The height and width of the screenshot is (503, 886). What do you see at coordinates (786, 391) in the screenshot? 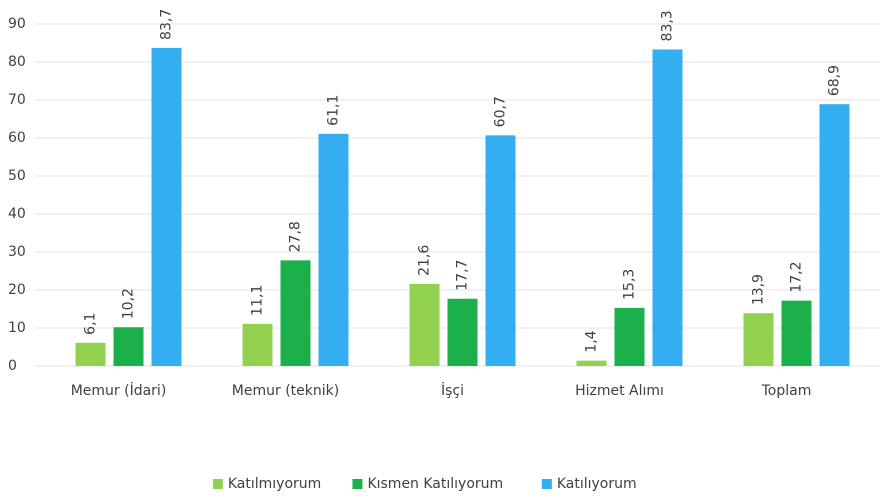
I see `x-tick-label: Toplam` at bounding box center [786, 391].